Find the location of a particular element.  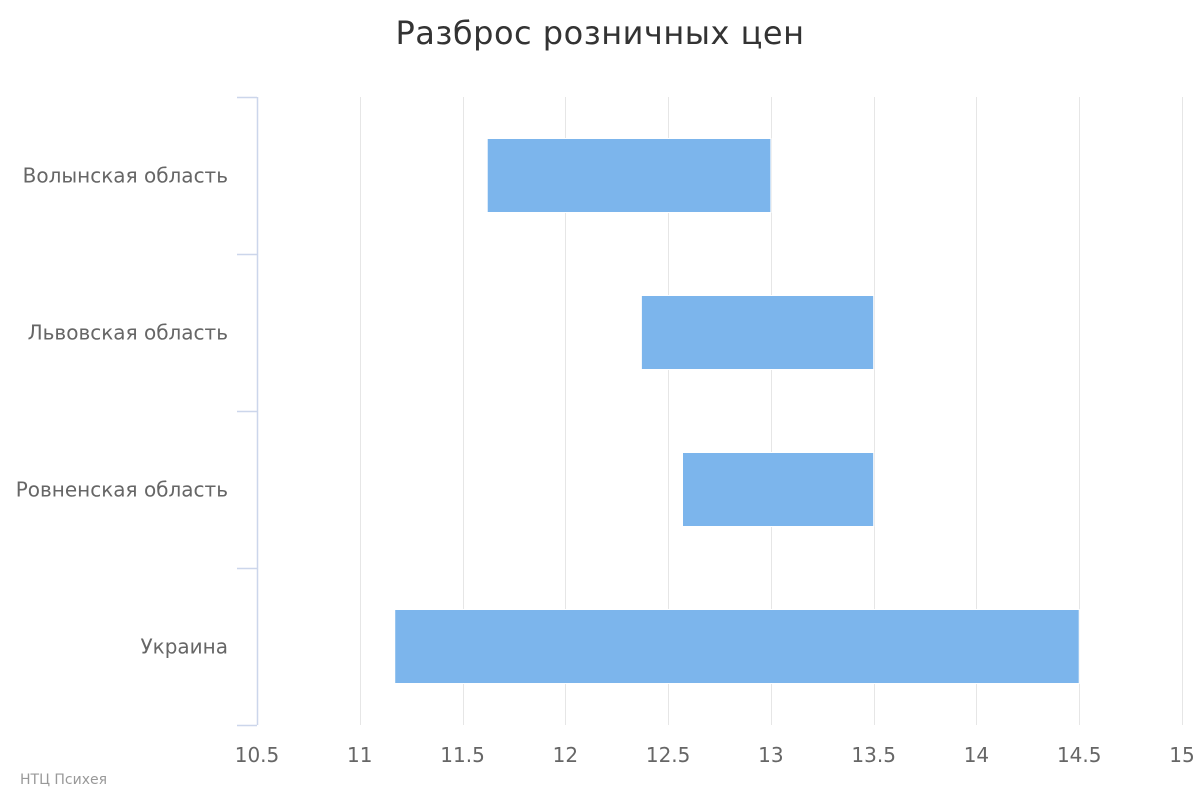

category-label-2: Ровненская область is located at coordinates (122, 490).